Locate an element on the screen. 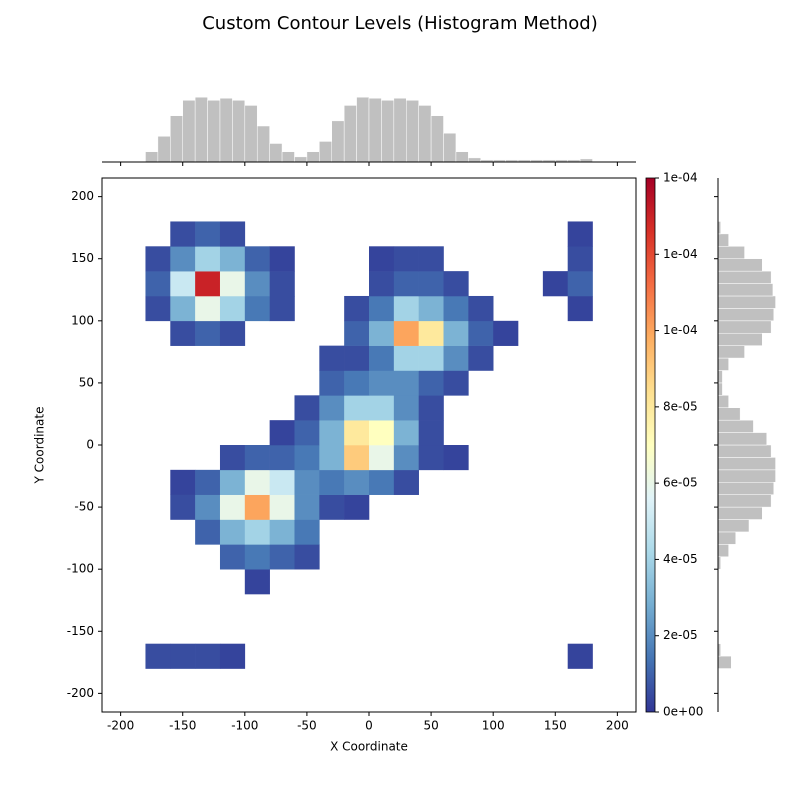  x-tick-label: 50 is located at coordinates (430, 726).